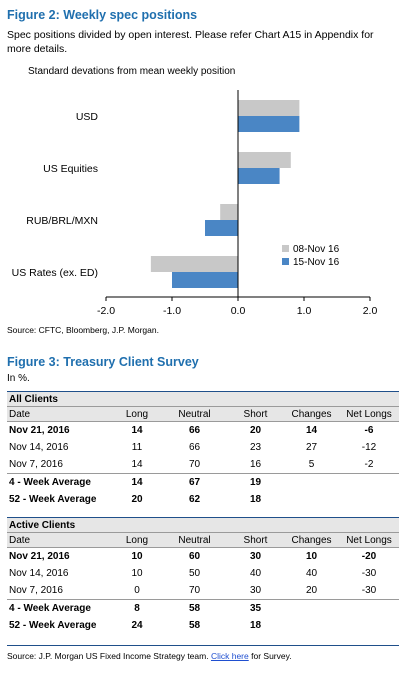 The height and width of the screenshot is (681, 405). Describe the element at coordinates (369, 430) in the screenshot. I see `table-cell: -6` at that location.